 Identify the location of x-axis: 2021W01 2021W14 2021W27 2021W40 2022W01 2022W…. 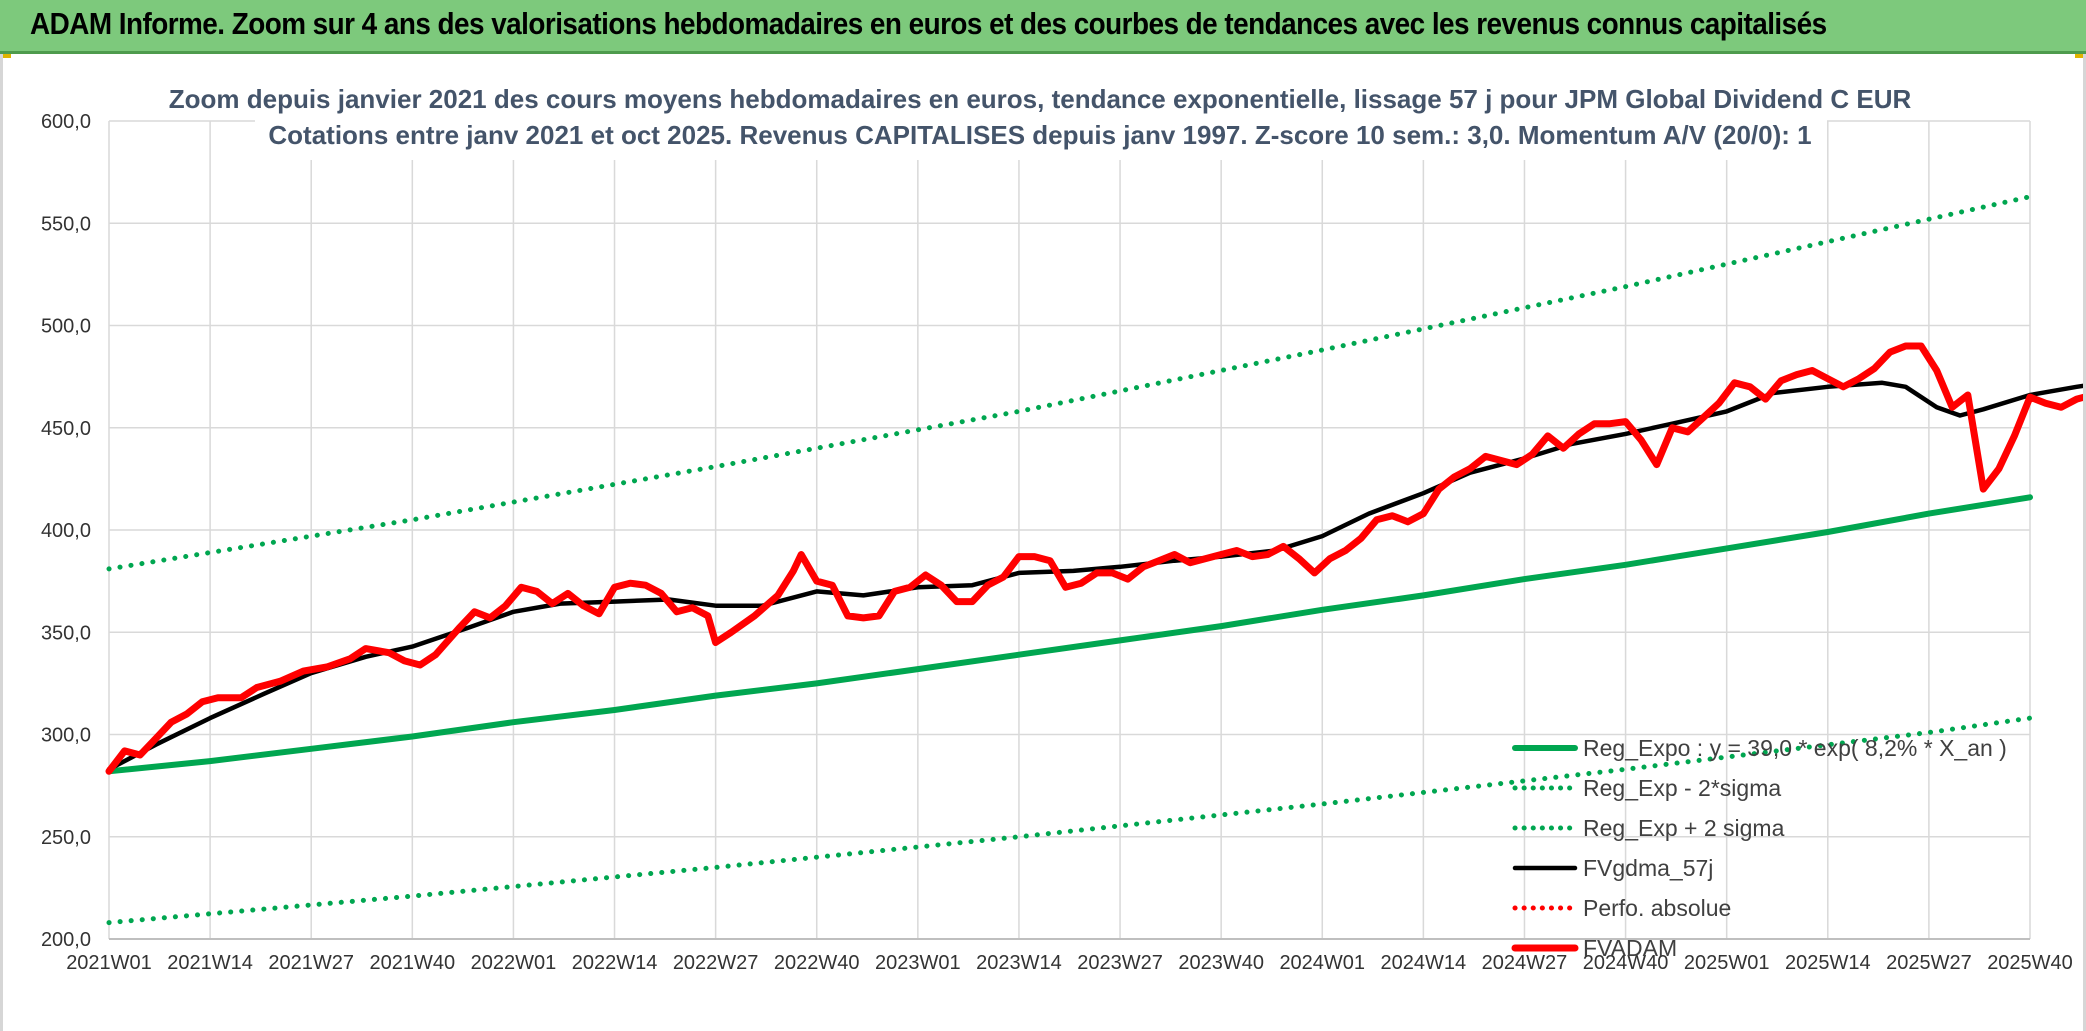
(1069, 956).